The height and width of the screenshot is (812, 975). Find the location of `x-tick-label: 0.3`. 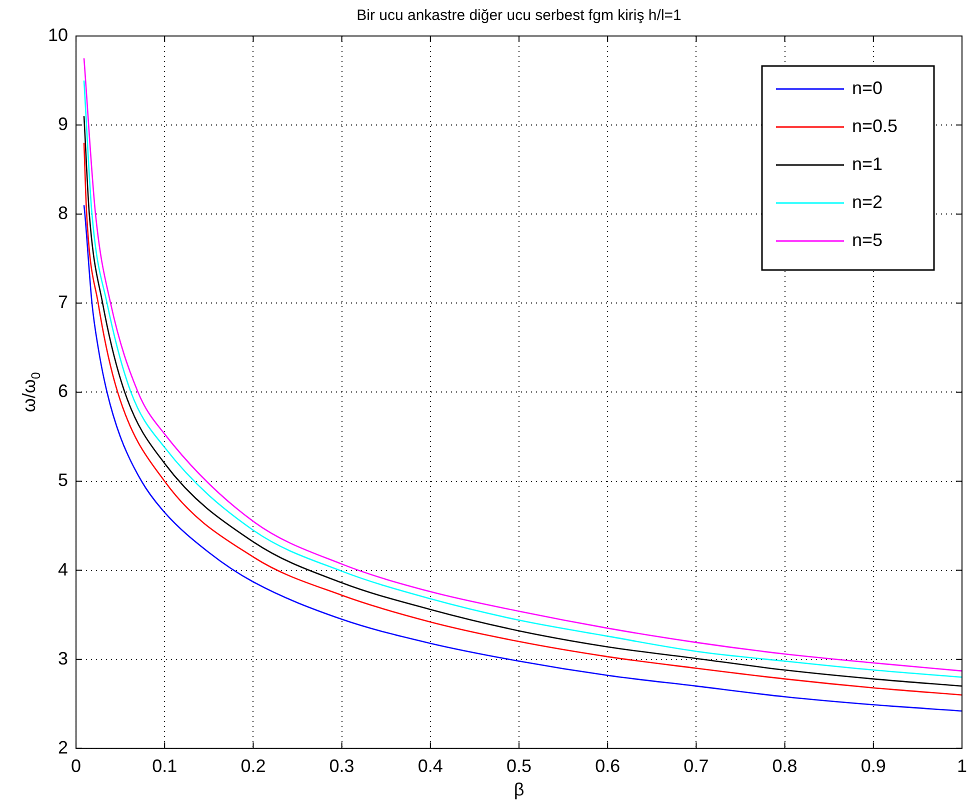

x-tick-label: 0.3 is located at coordinates (341, 766).